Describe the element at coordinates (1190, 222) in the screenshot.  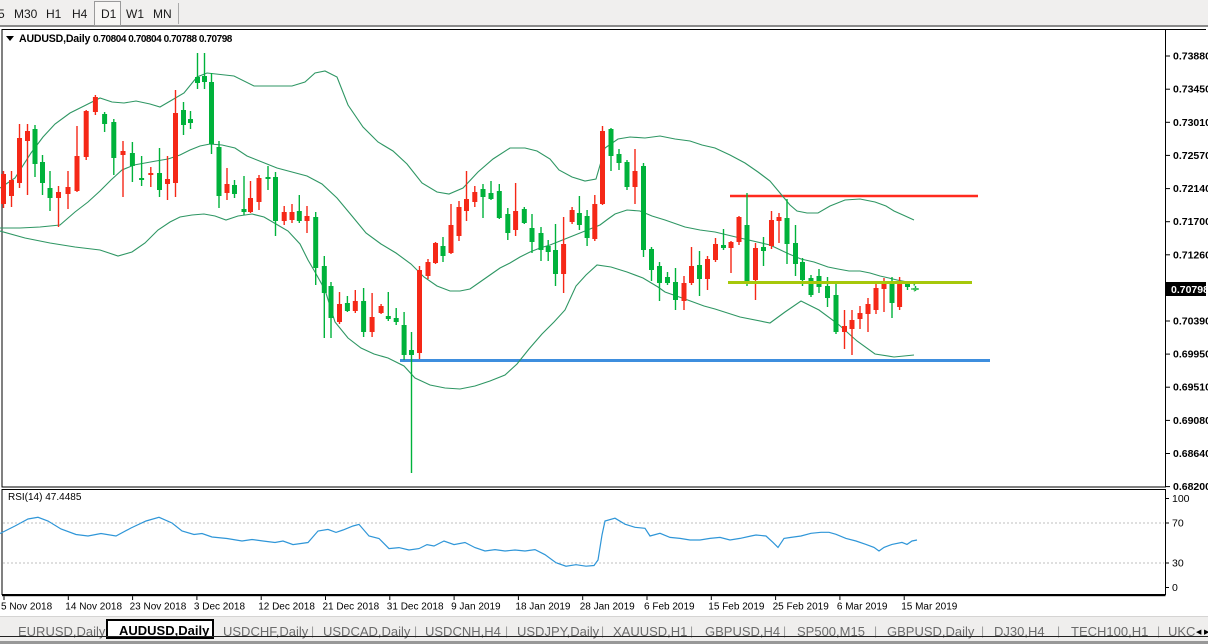
I see `svg-text: 0.71700` at that location.